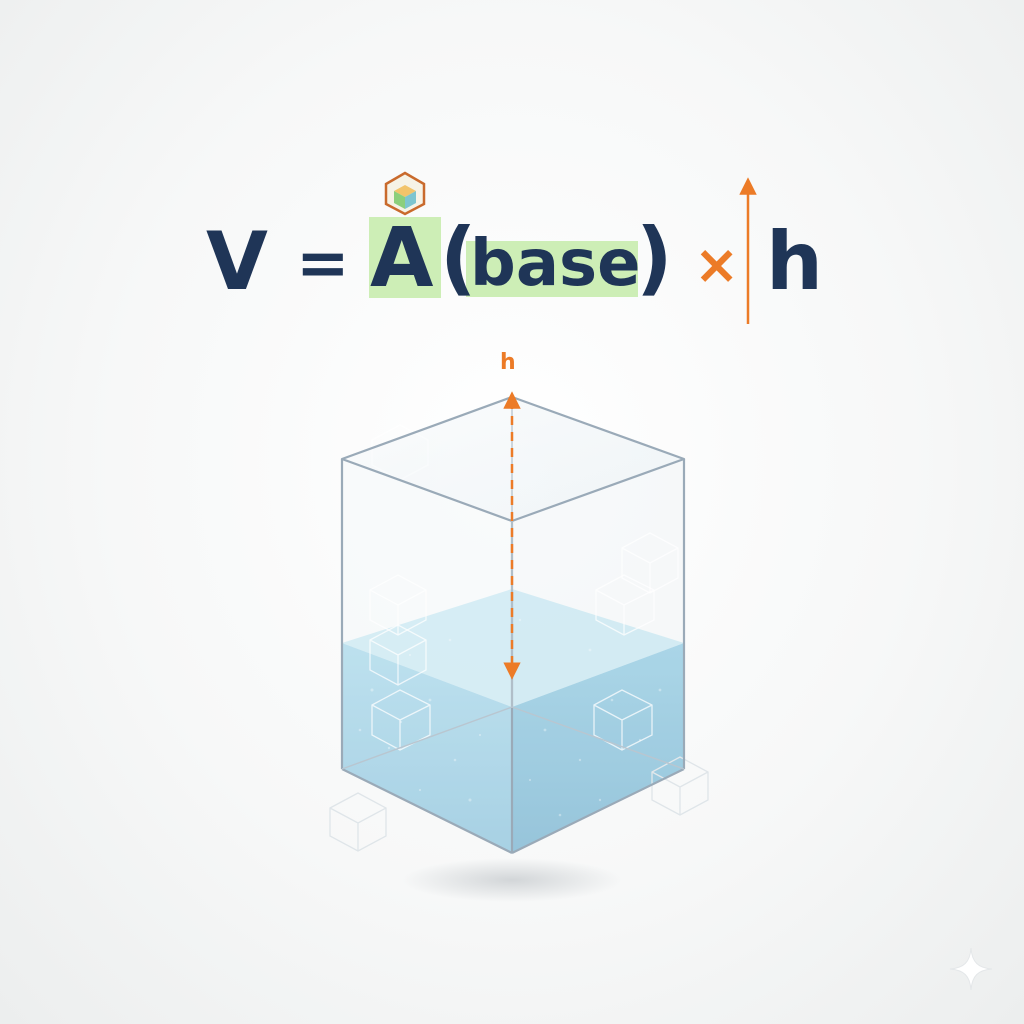 This screenshot has width=1024, height=1024. Describe the element at coordinates (794, 261) in the screenshot. I see `formula-height: h` at that location.